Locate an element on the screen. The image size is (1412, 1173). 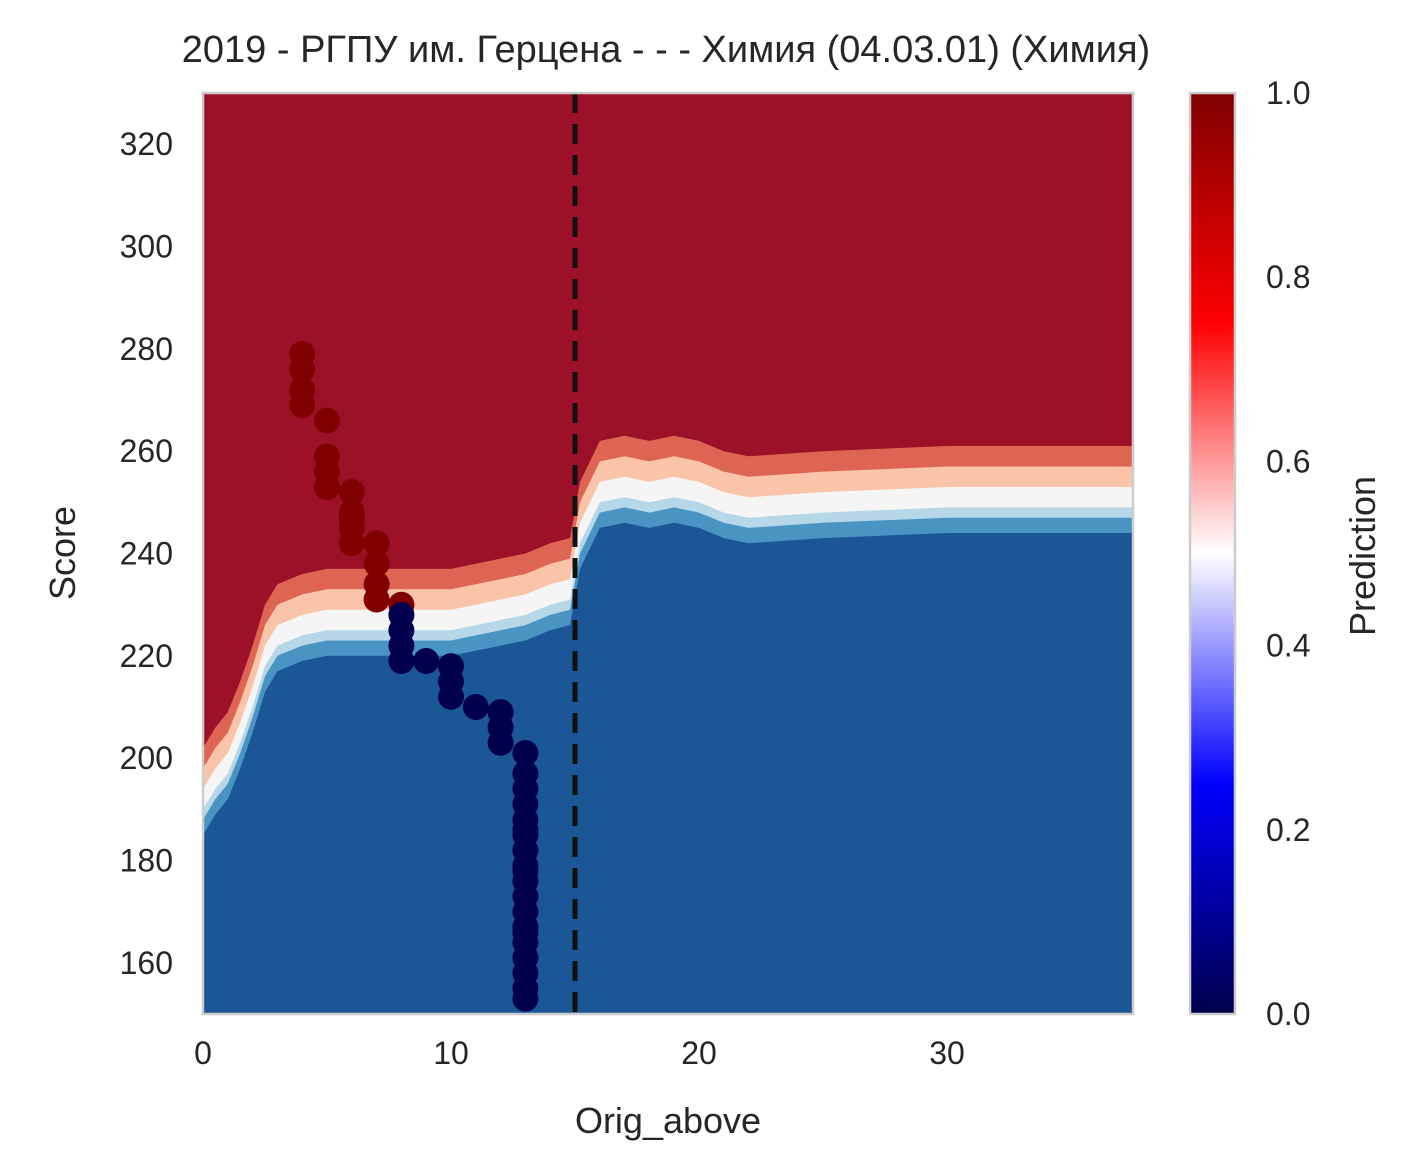
y-axis: 160 180 200 220 240 260 280 300 320 is located at coordinates (146, 553).